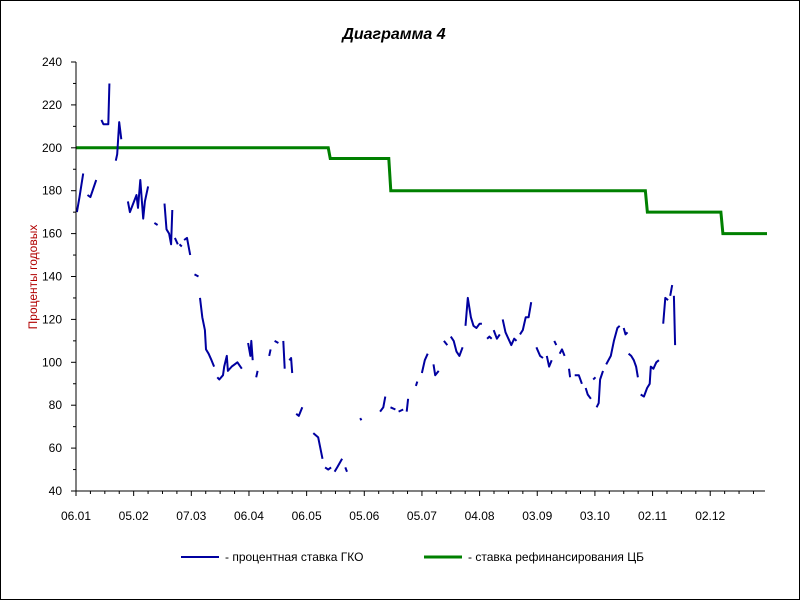 The width and height of the screenshot is (800, 601). Describe the element at coordinates (595, 516) in the screenshot. I see `x-tick-label: 03.10` at that location.